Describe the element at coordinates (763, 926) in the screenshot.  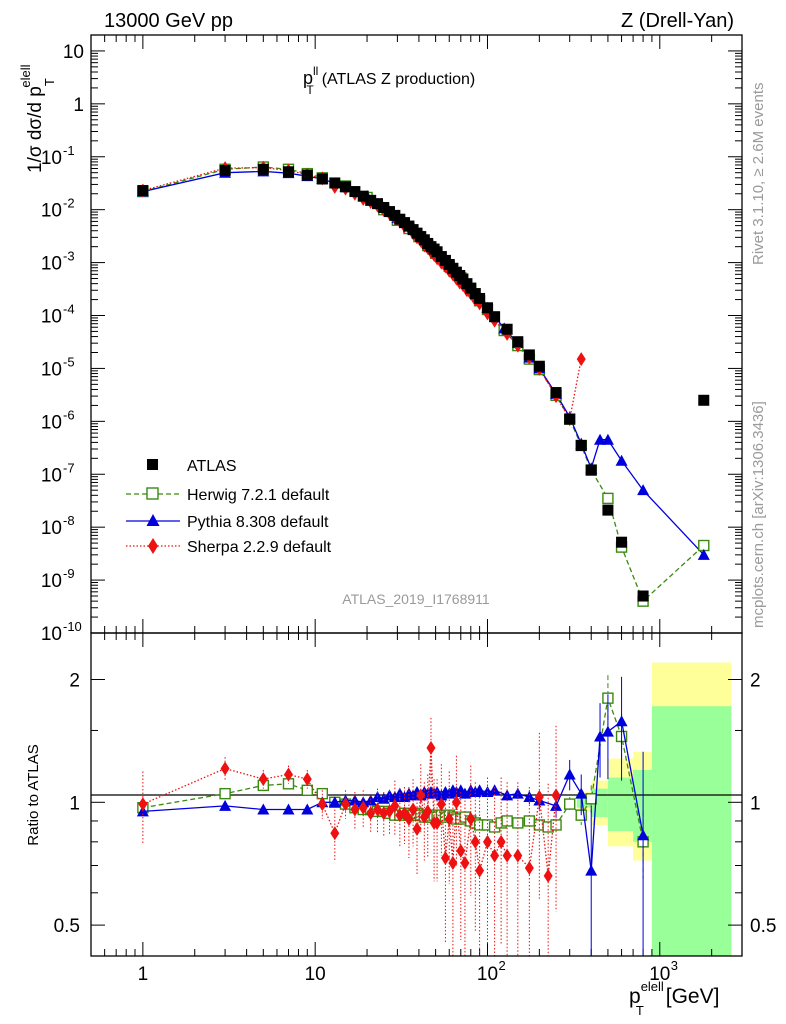
I see `ratio-ytick-label-right: 0.5` at that location.